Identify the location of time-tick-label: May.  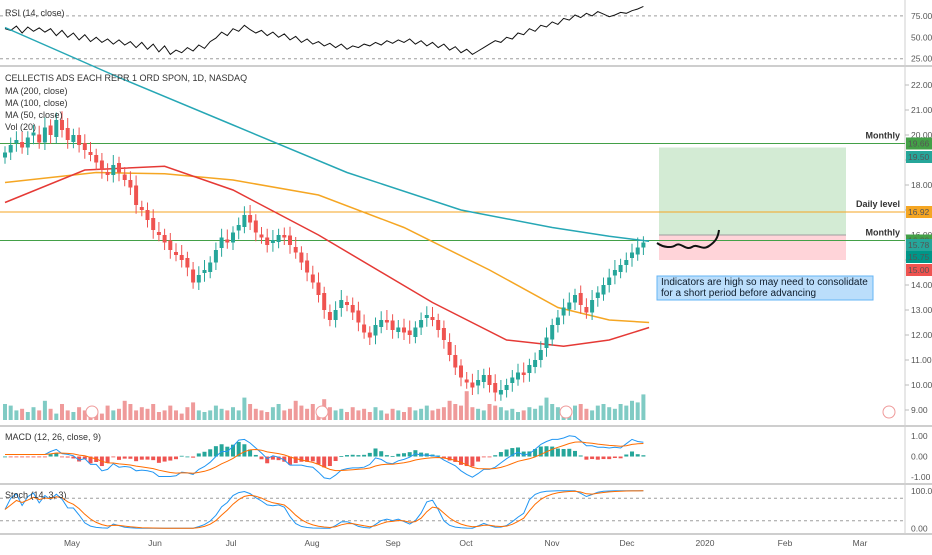
(72, 543).